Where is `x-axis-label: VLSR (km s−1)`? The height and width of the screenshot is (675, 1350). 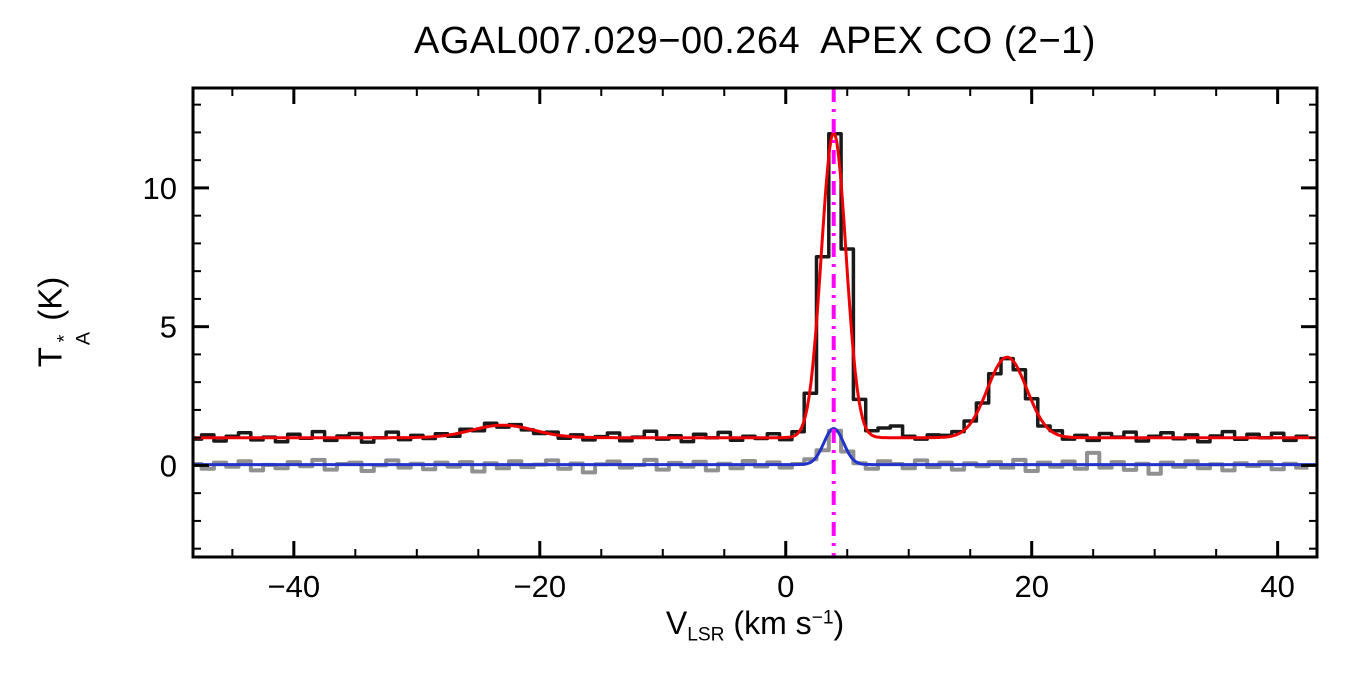 x-axis-label: VLSR (km s−1) is located at coordinates (755, 626).